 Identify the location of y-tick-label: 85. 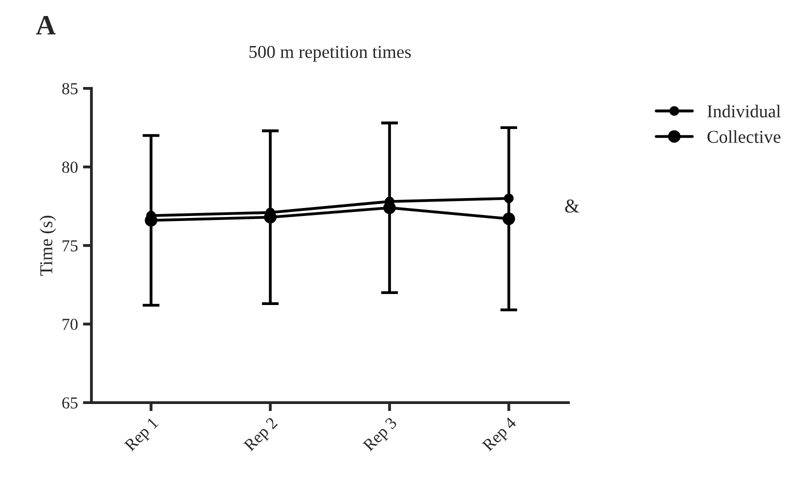
(70, 88).